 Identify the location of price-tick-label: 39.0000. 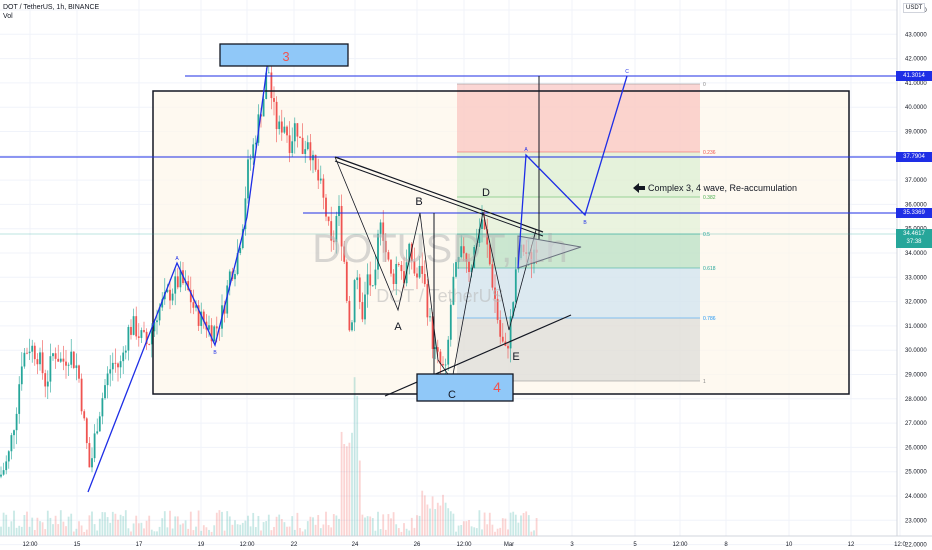
(916, 133).